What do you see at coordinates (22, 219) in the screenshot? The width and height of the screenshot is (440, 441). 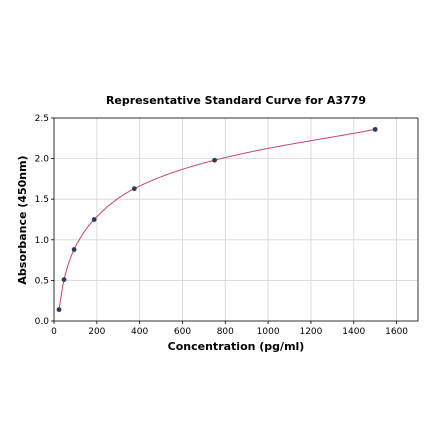 I see `y-axis-label: Absorbance (450nm)` at bounding box center [22, 219].